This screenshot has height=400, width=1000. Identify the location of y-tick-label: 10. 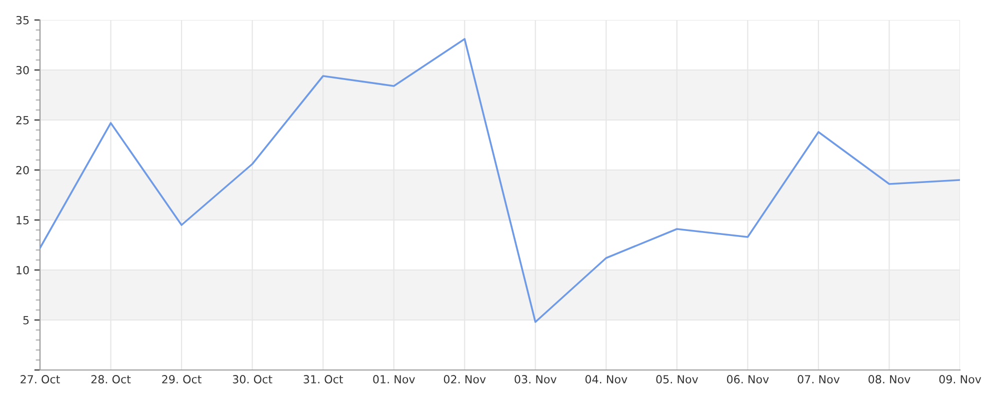
(22, 270).